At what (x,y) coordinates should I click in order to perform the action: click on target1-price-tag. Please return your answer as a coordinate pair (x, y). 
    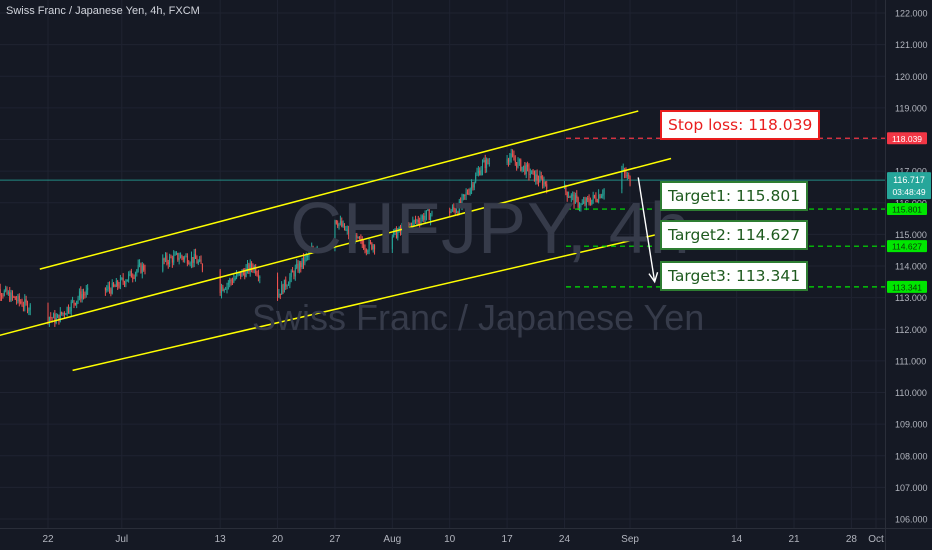
    Looking at the image, I should click on (907, 209).